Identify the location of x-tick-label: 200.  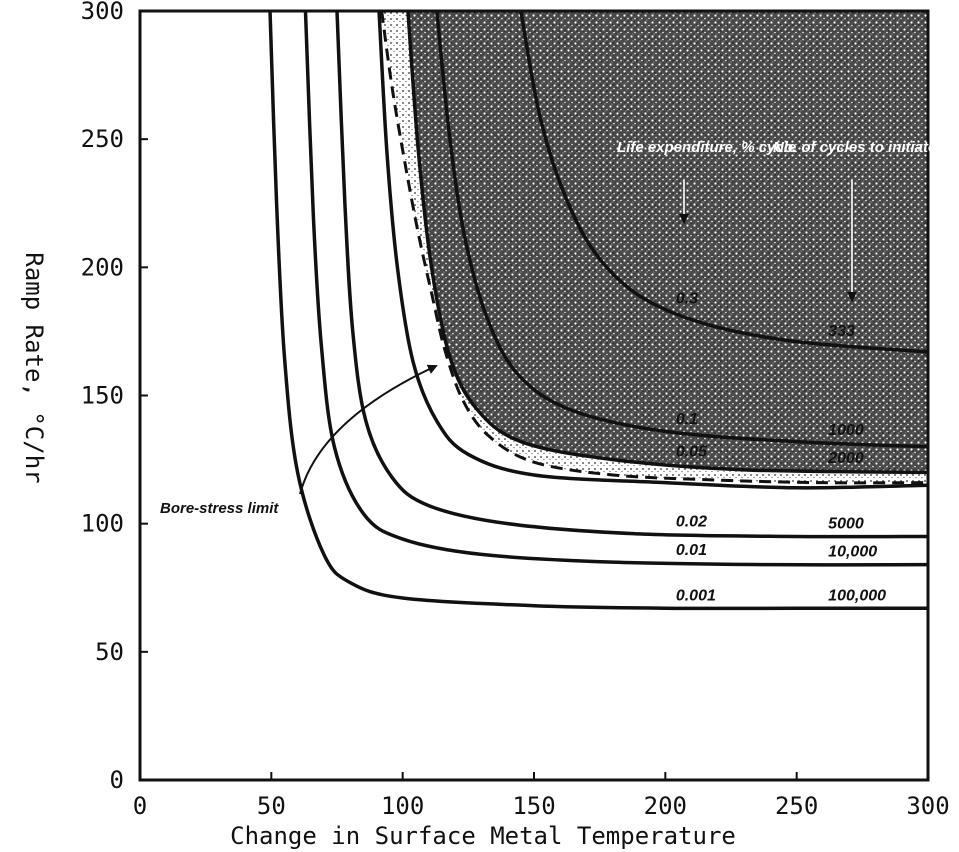
(665, 806).